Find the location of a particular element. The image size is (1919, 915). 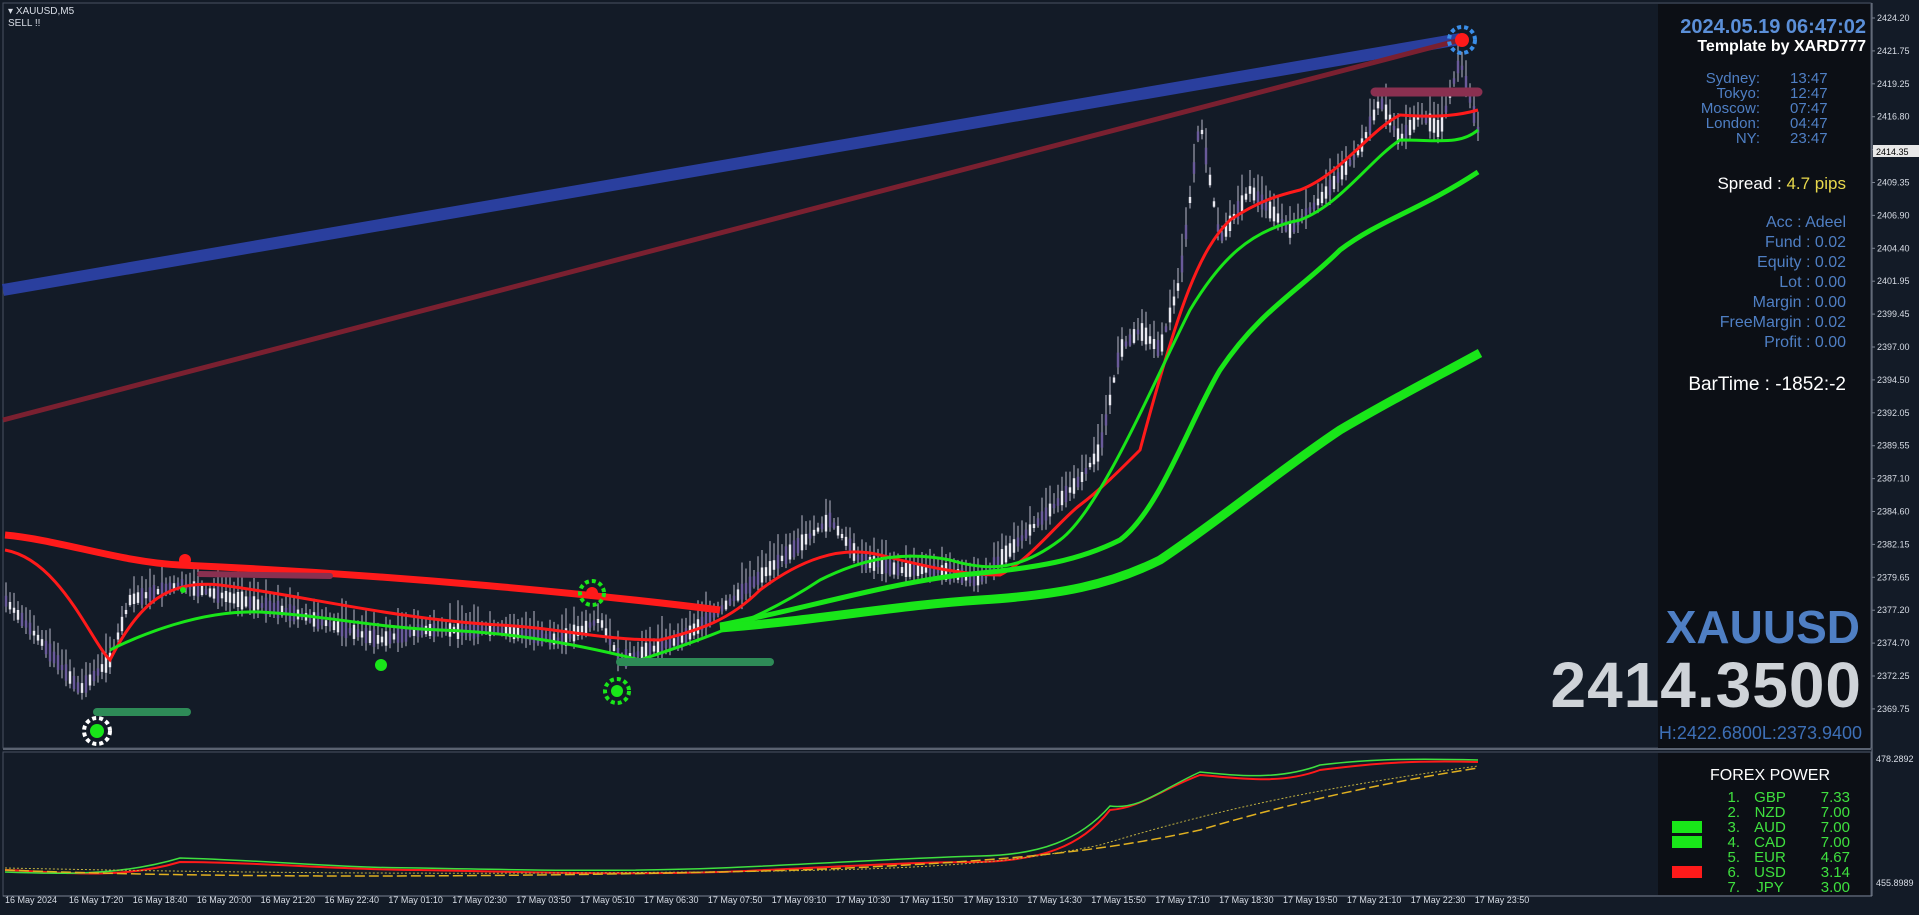

forex-power-row: 1. GBP 7.33 is located at coordinates (1781, 797).